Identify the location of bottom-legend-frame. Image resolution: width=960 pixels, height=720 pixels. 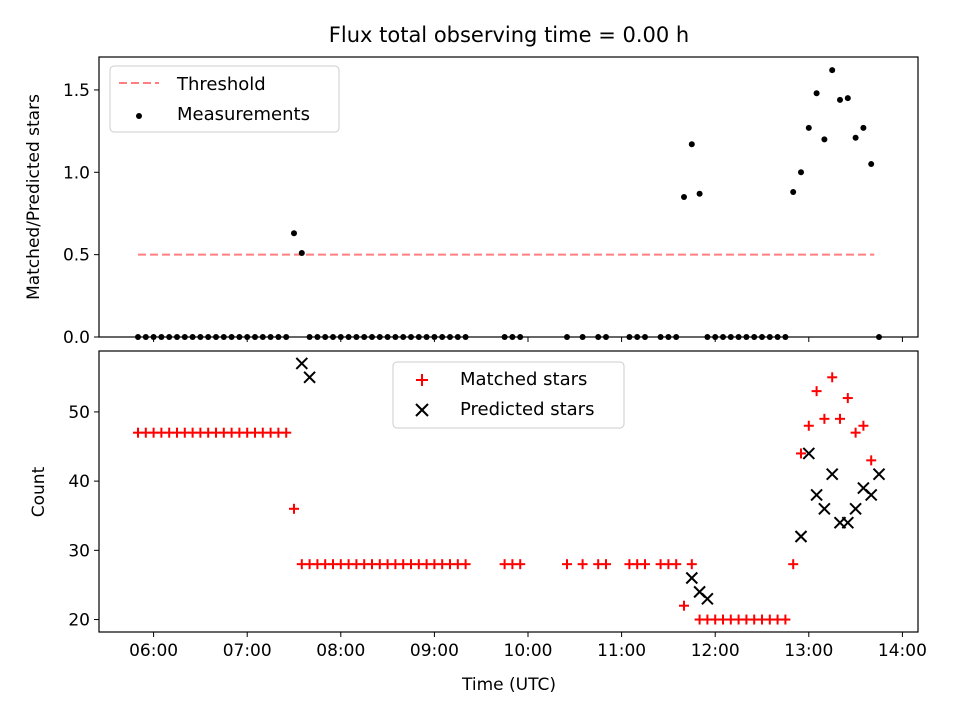
(508, 395).